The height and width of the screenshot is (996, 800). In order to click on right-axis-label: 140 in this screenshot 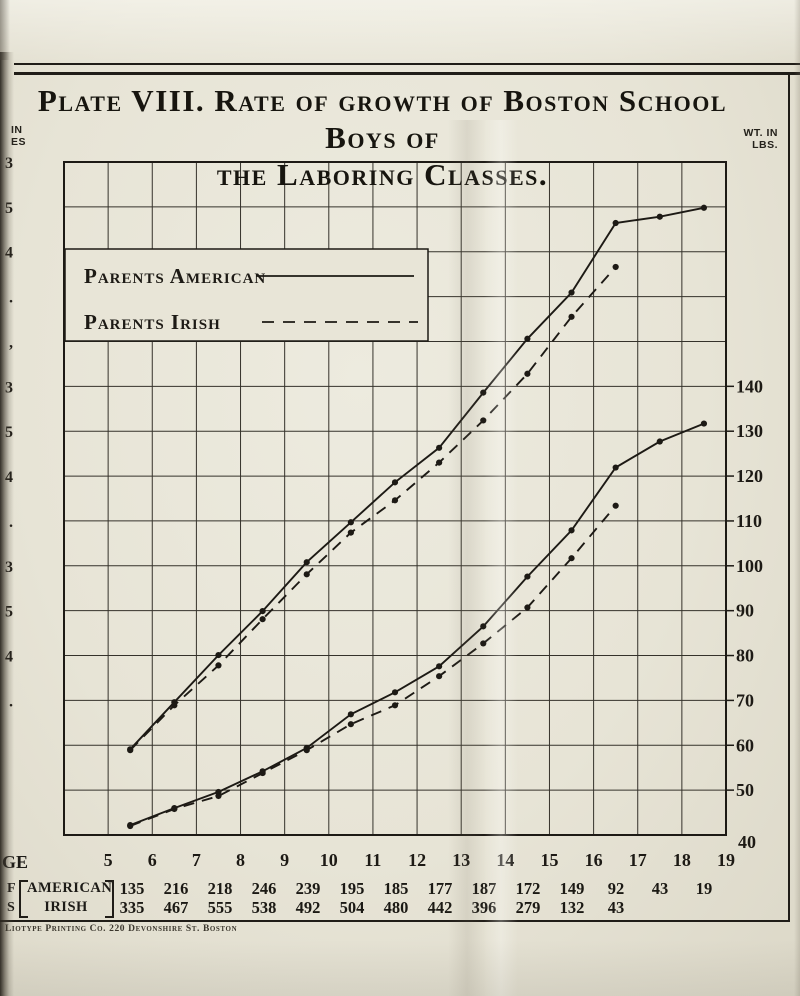, I will do `click(749, 386)`.